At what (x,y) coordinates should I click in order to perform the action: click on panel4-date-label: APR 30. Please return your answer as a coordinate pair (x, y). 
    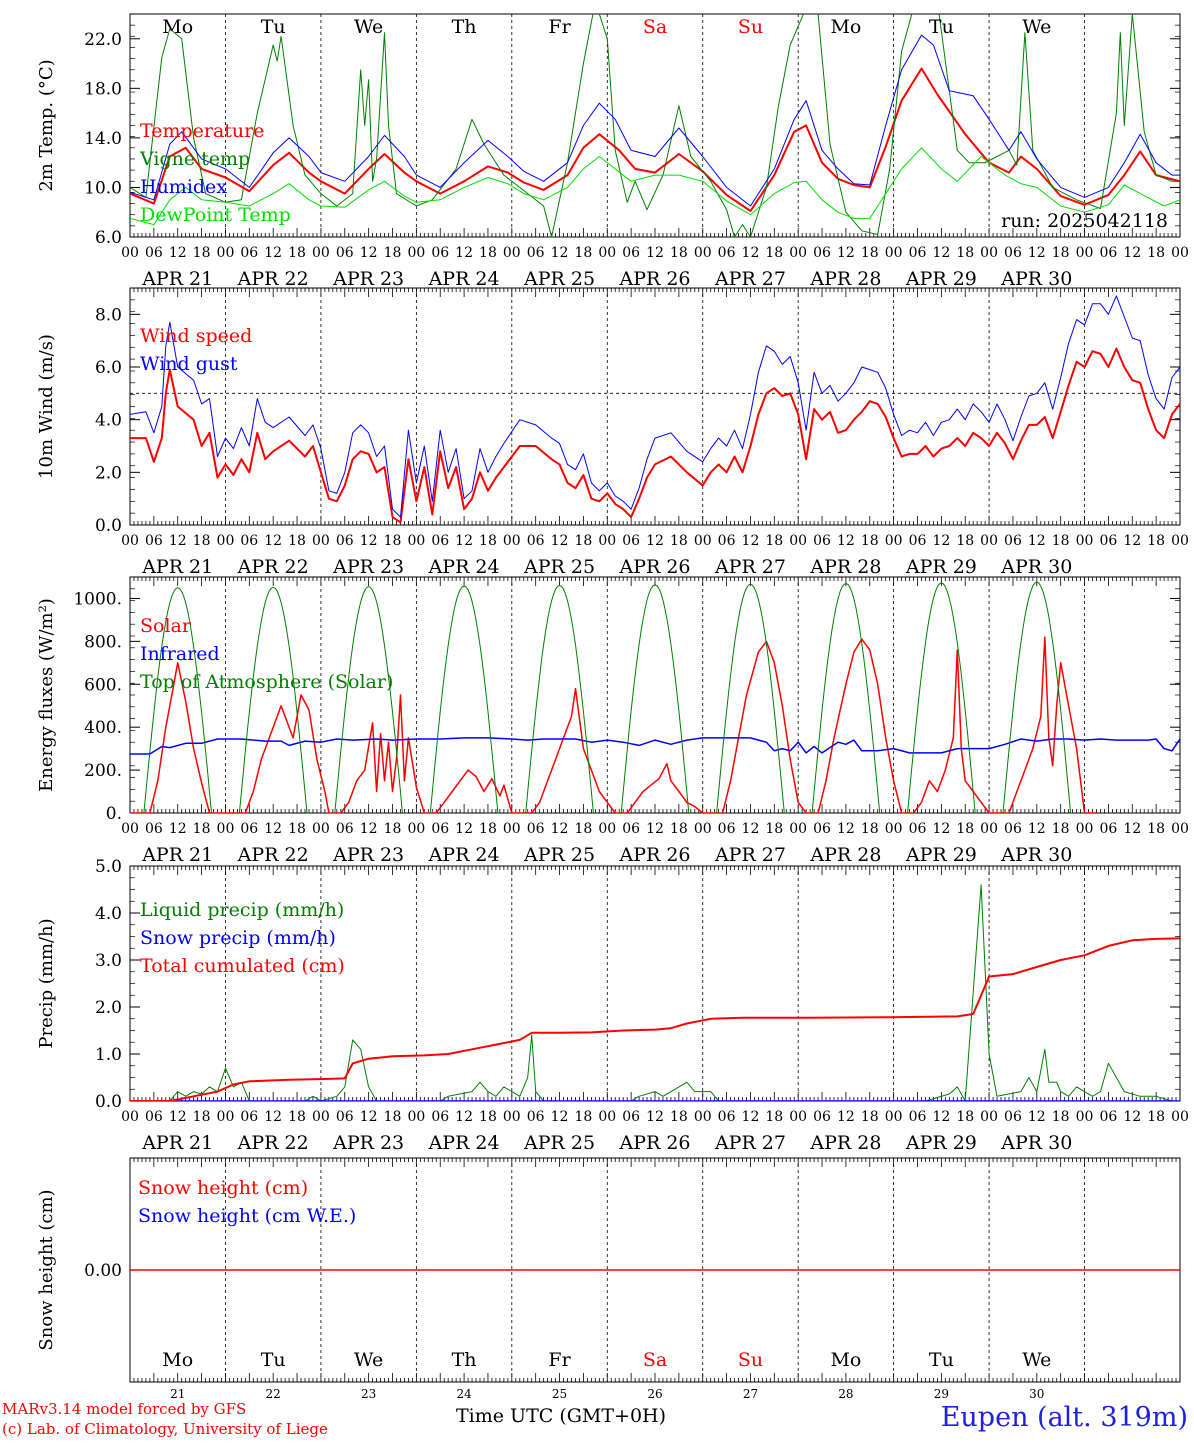
    Looking at the image, I should click on (1036, 1143).